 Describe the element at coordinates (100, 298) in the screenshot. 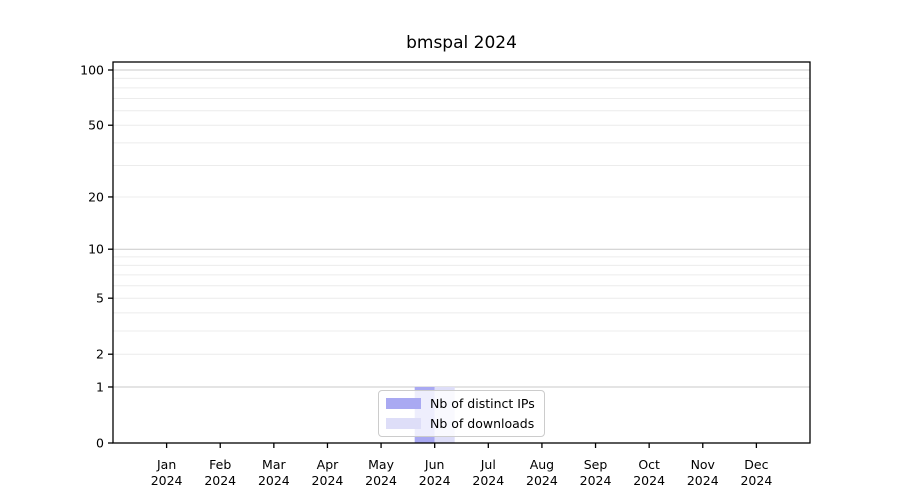

I see `y-tick-label: 5` at that location.